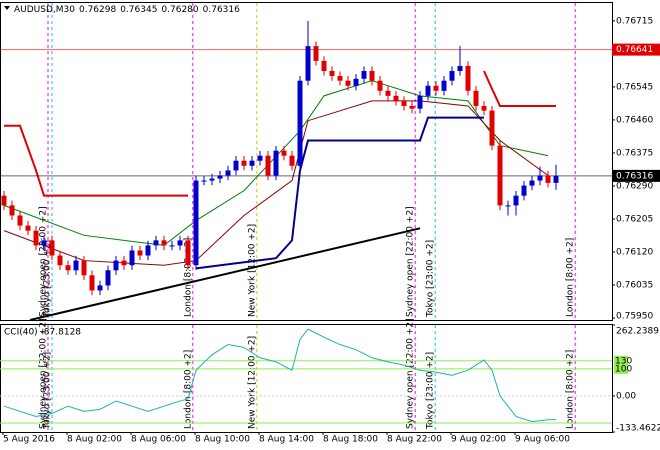 This screenshot has height=450, width=660. I want to click on y-tick-label: 0.76120, so click(634, 253).